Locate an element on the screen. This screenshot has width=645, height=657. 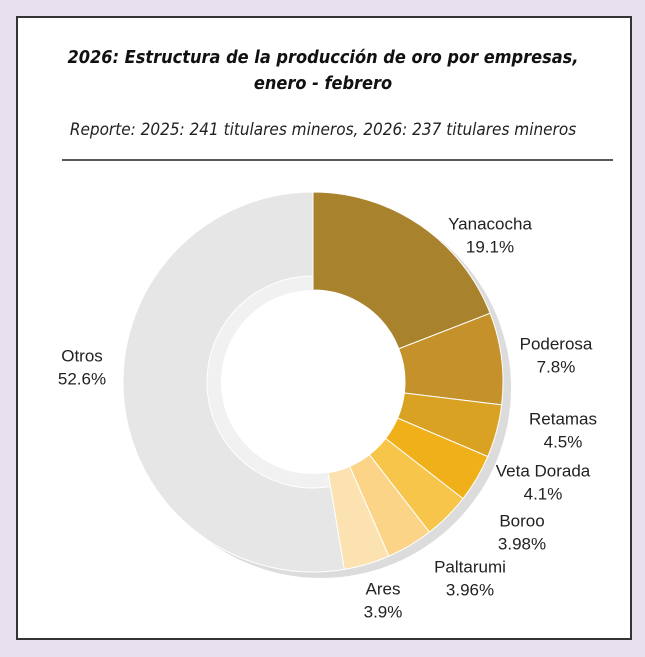
slice-label: Yanacocha is located at coordinates (490, 223).